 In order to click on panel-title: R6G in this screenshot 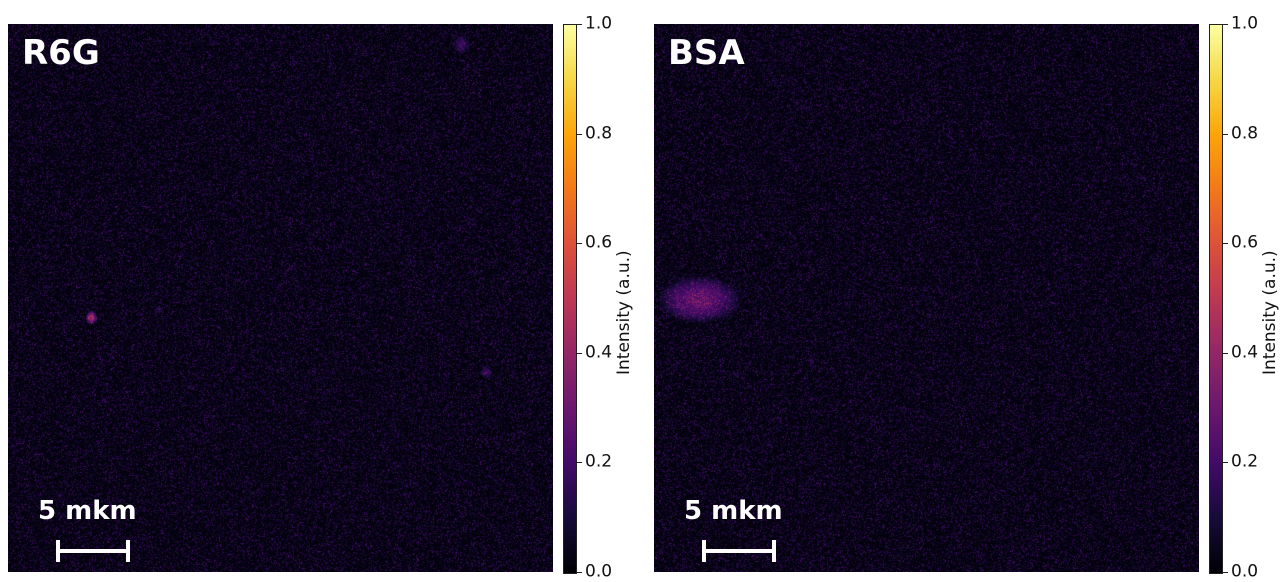, I will do `click(61, 53)`.